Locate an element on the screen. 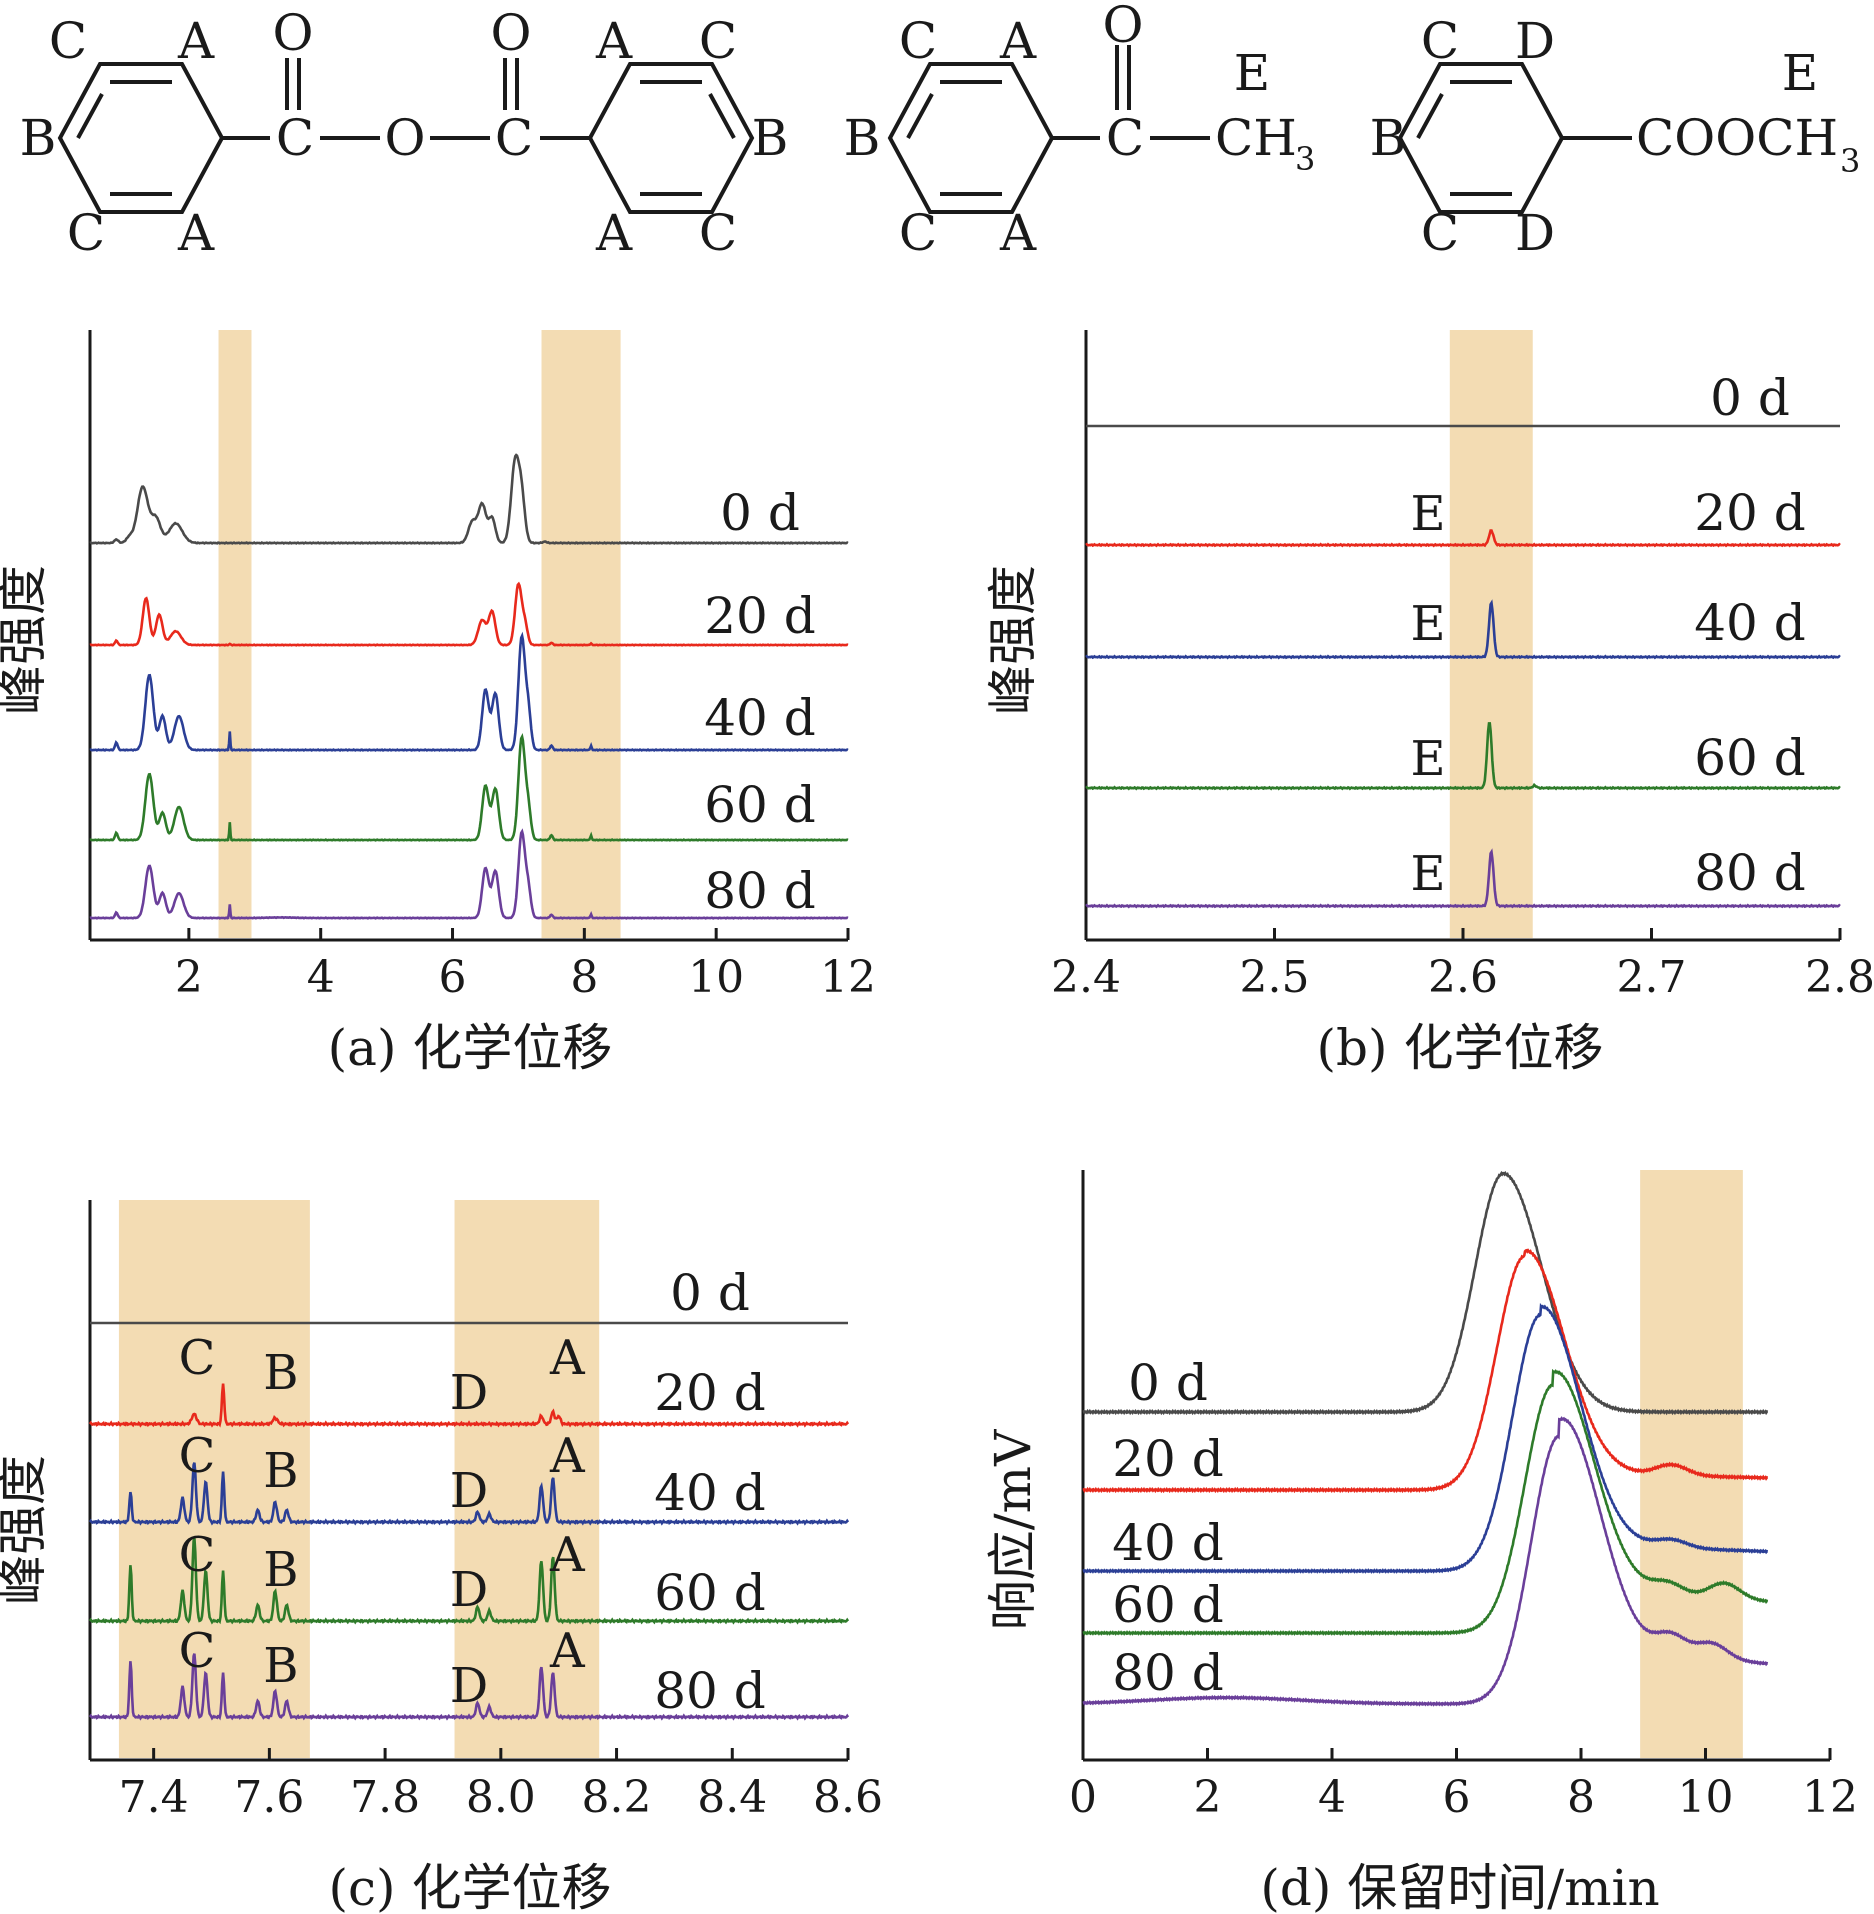  x-tick-label: 12 is located at coordinates (848, 977).